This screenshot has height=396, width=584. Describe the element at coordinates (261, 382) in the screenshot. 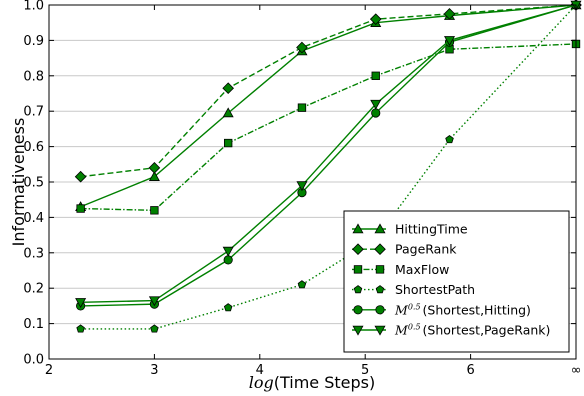

I see `x-axis-title-math: log` at that location.